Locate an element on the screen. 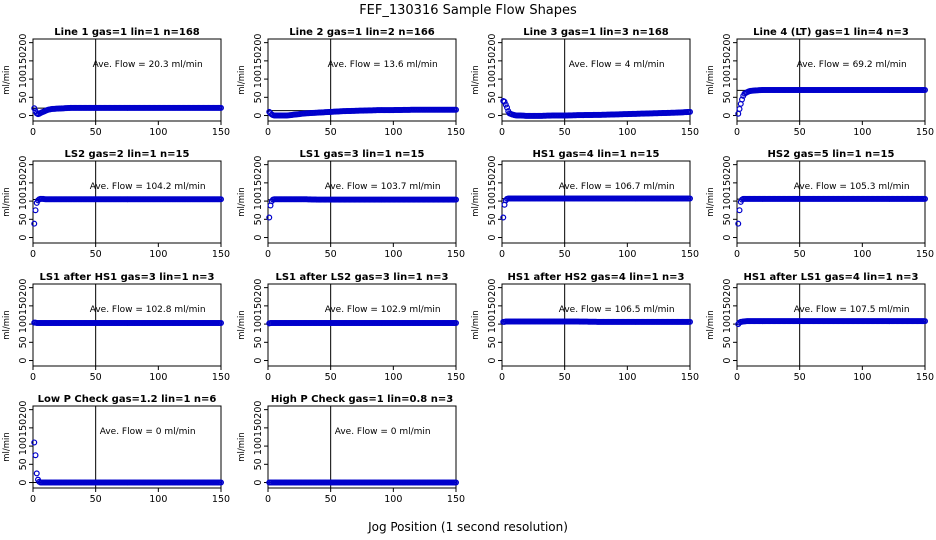  average-flow-label: Ave. Flow = 69.2 ml/min is located at coordinates (852, 65).